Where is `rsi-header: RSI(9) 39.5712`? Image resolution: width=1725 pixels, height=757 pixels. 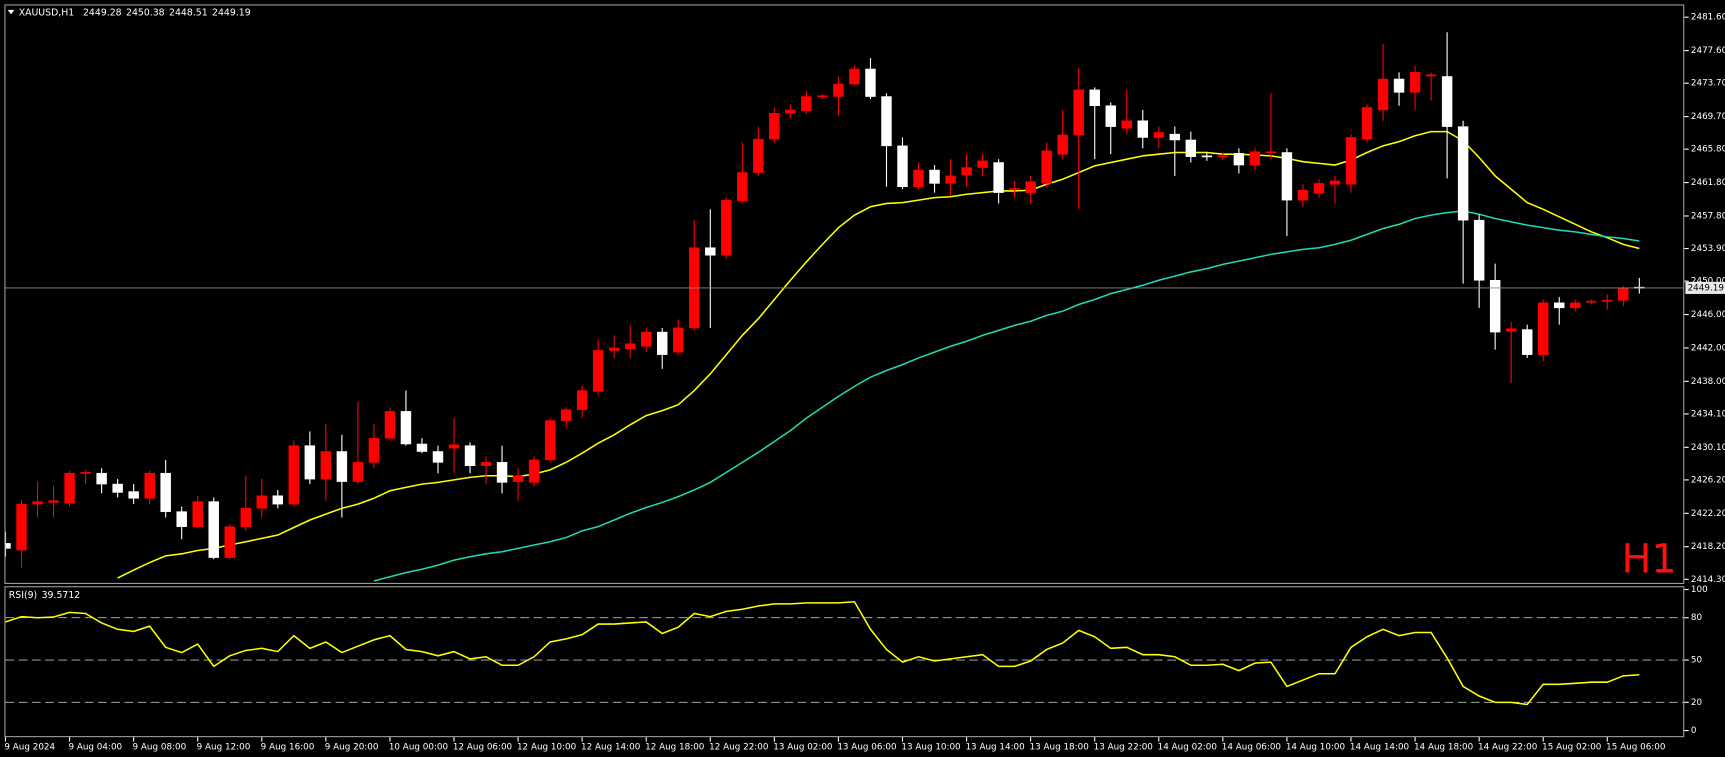
rsi-header: RSI(9) 39.5712 is located at coordinates (44, 595).